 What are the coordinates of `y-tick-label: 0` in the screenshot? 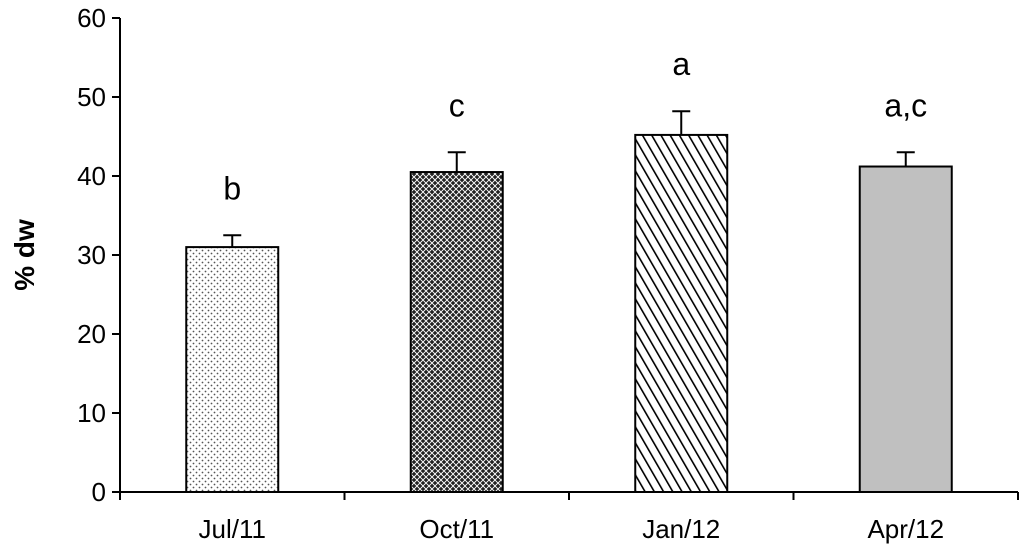 It's located at (99, 492).